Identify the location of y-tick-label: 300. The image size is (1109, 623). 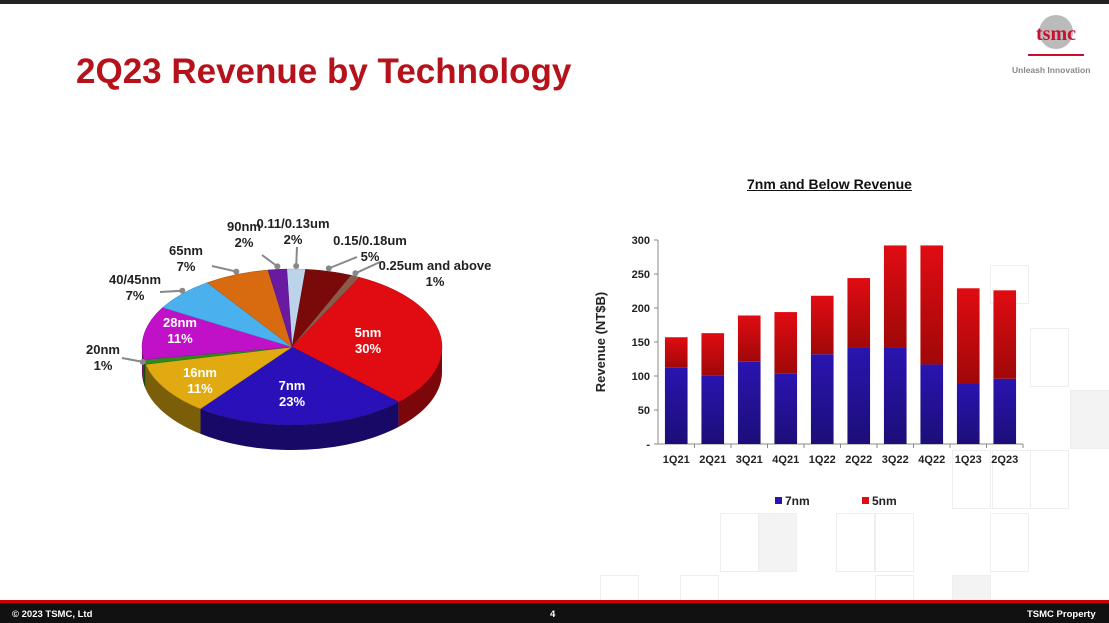
(641, 241).